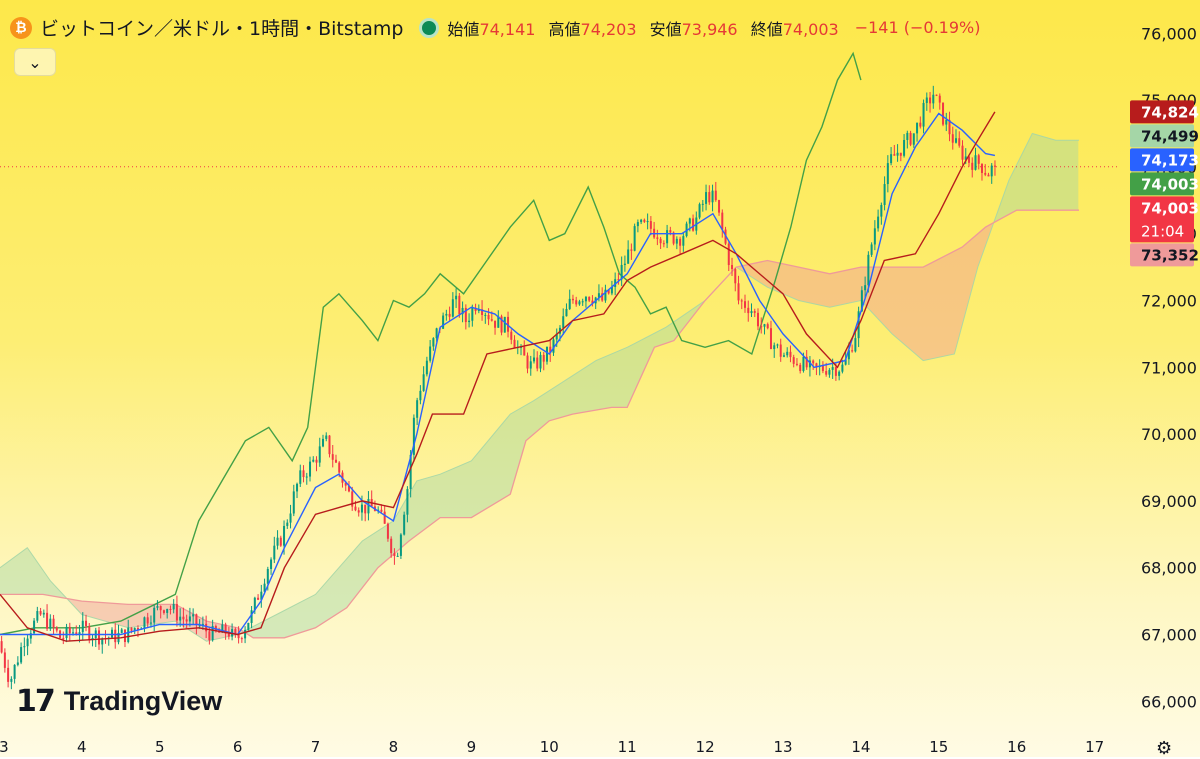 The height and width of the screenshot is (759, 1200). I want to click on price-label-time-4: 21:04, so click(1162, 231).